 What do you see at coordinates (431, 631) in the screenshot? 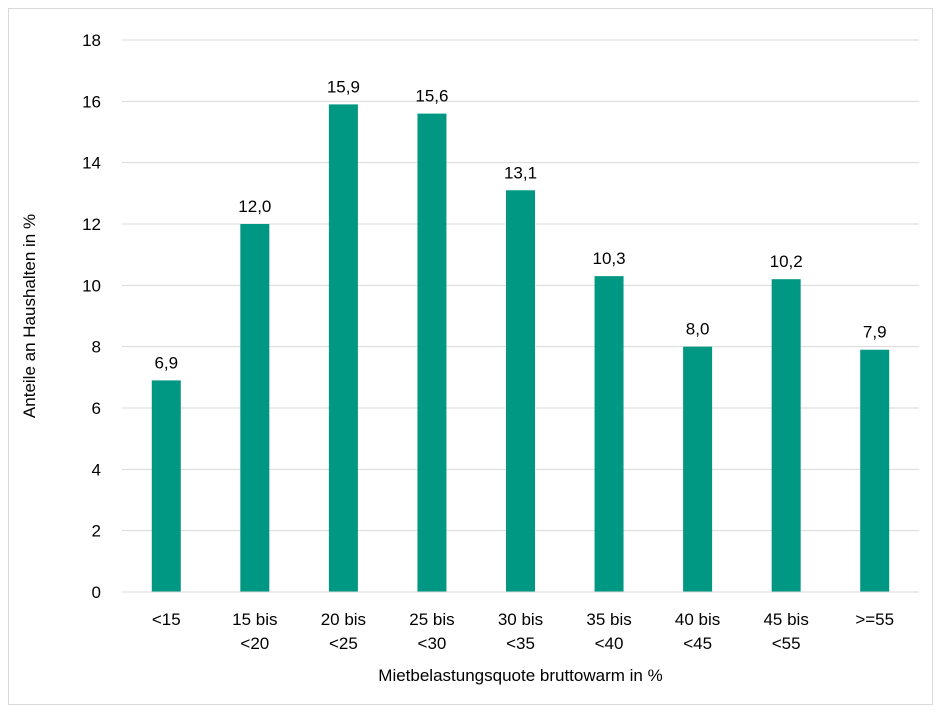
I see `x-tick-label: 25 bis <30` at bounding box center [431, 631].